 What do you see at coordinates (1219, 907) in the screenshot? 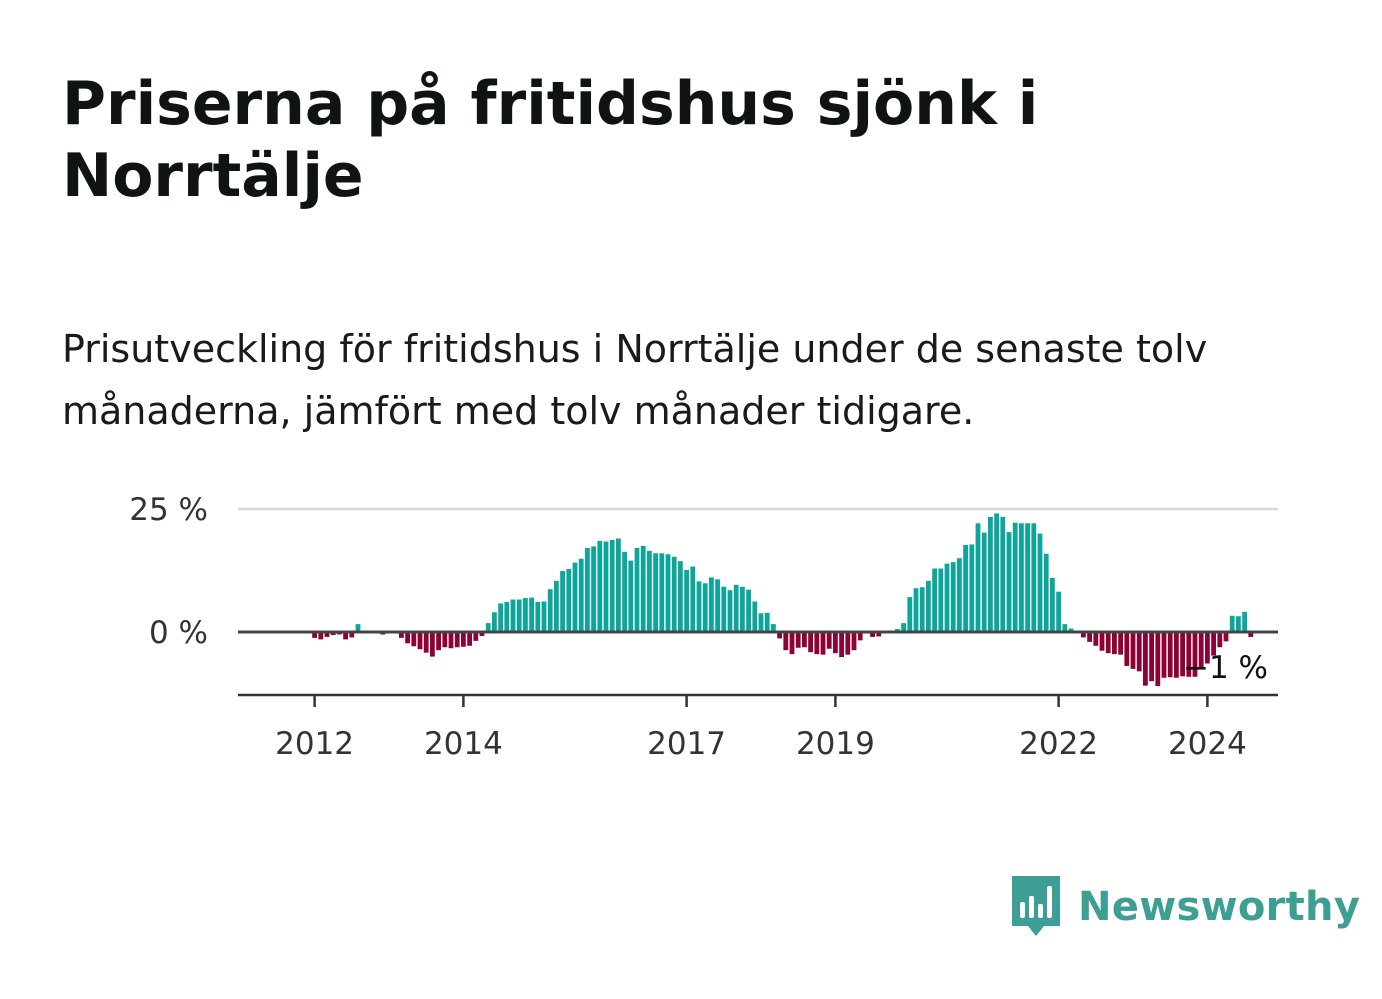
I see `brand-name: Newsworthy` at bounding box center [1219, 907].